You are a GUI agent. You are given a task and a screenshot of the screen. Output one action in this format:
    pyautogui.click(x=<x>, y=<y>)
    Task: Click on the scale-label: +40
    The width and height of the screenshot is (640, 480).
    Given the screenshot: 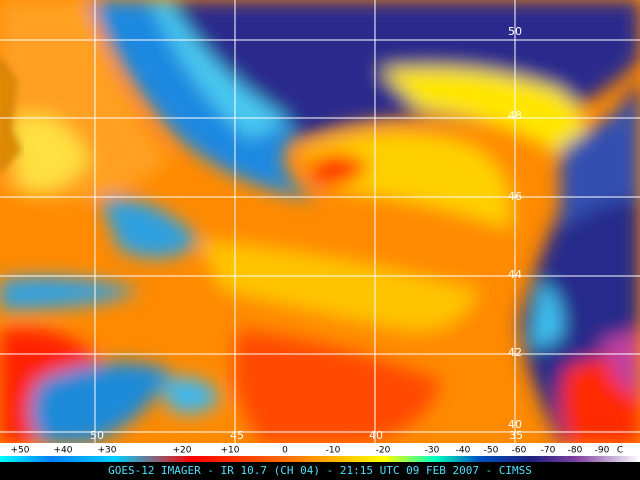 What is the action you would take?
    pyautogui.click(x=63, y=451)
    